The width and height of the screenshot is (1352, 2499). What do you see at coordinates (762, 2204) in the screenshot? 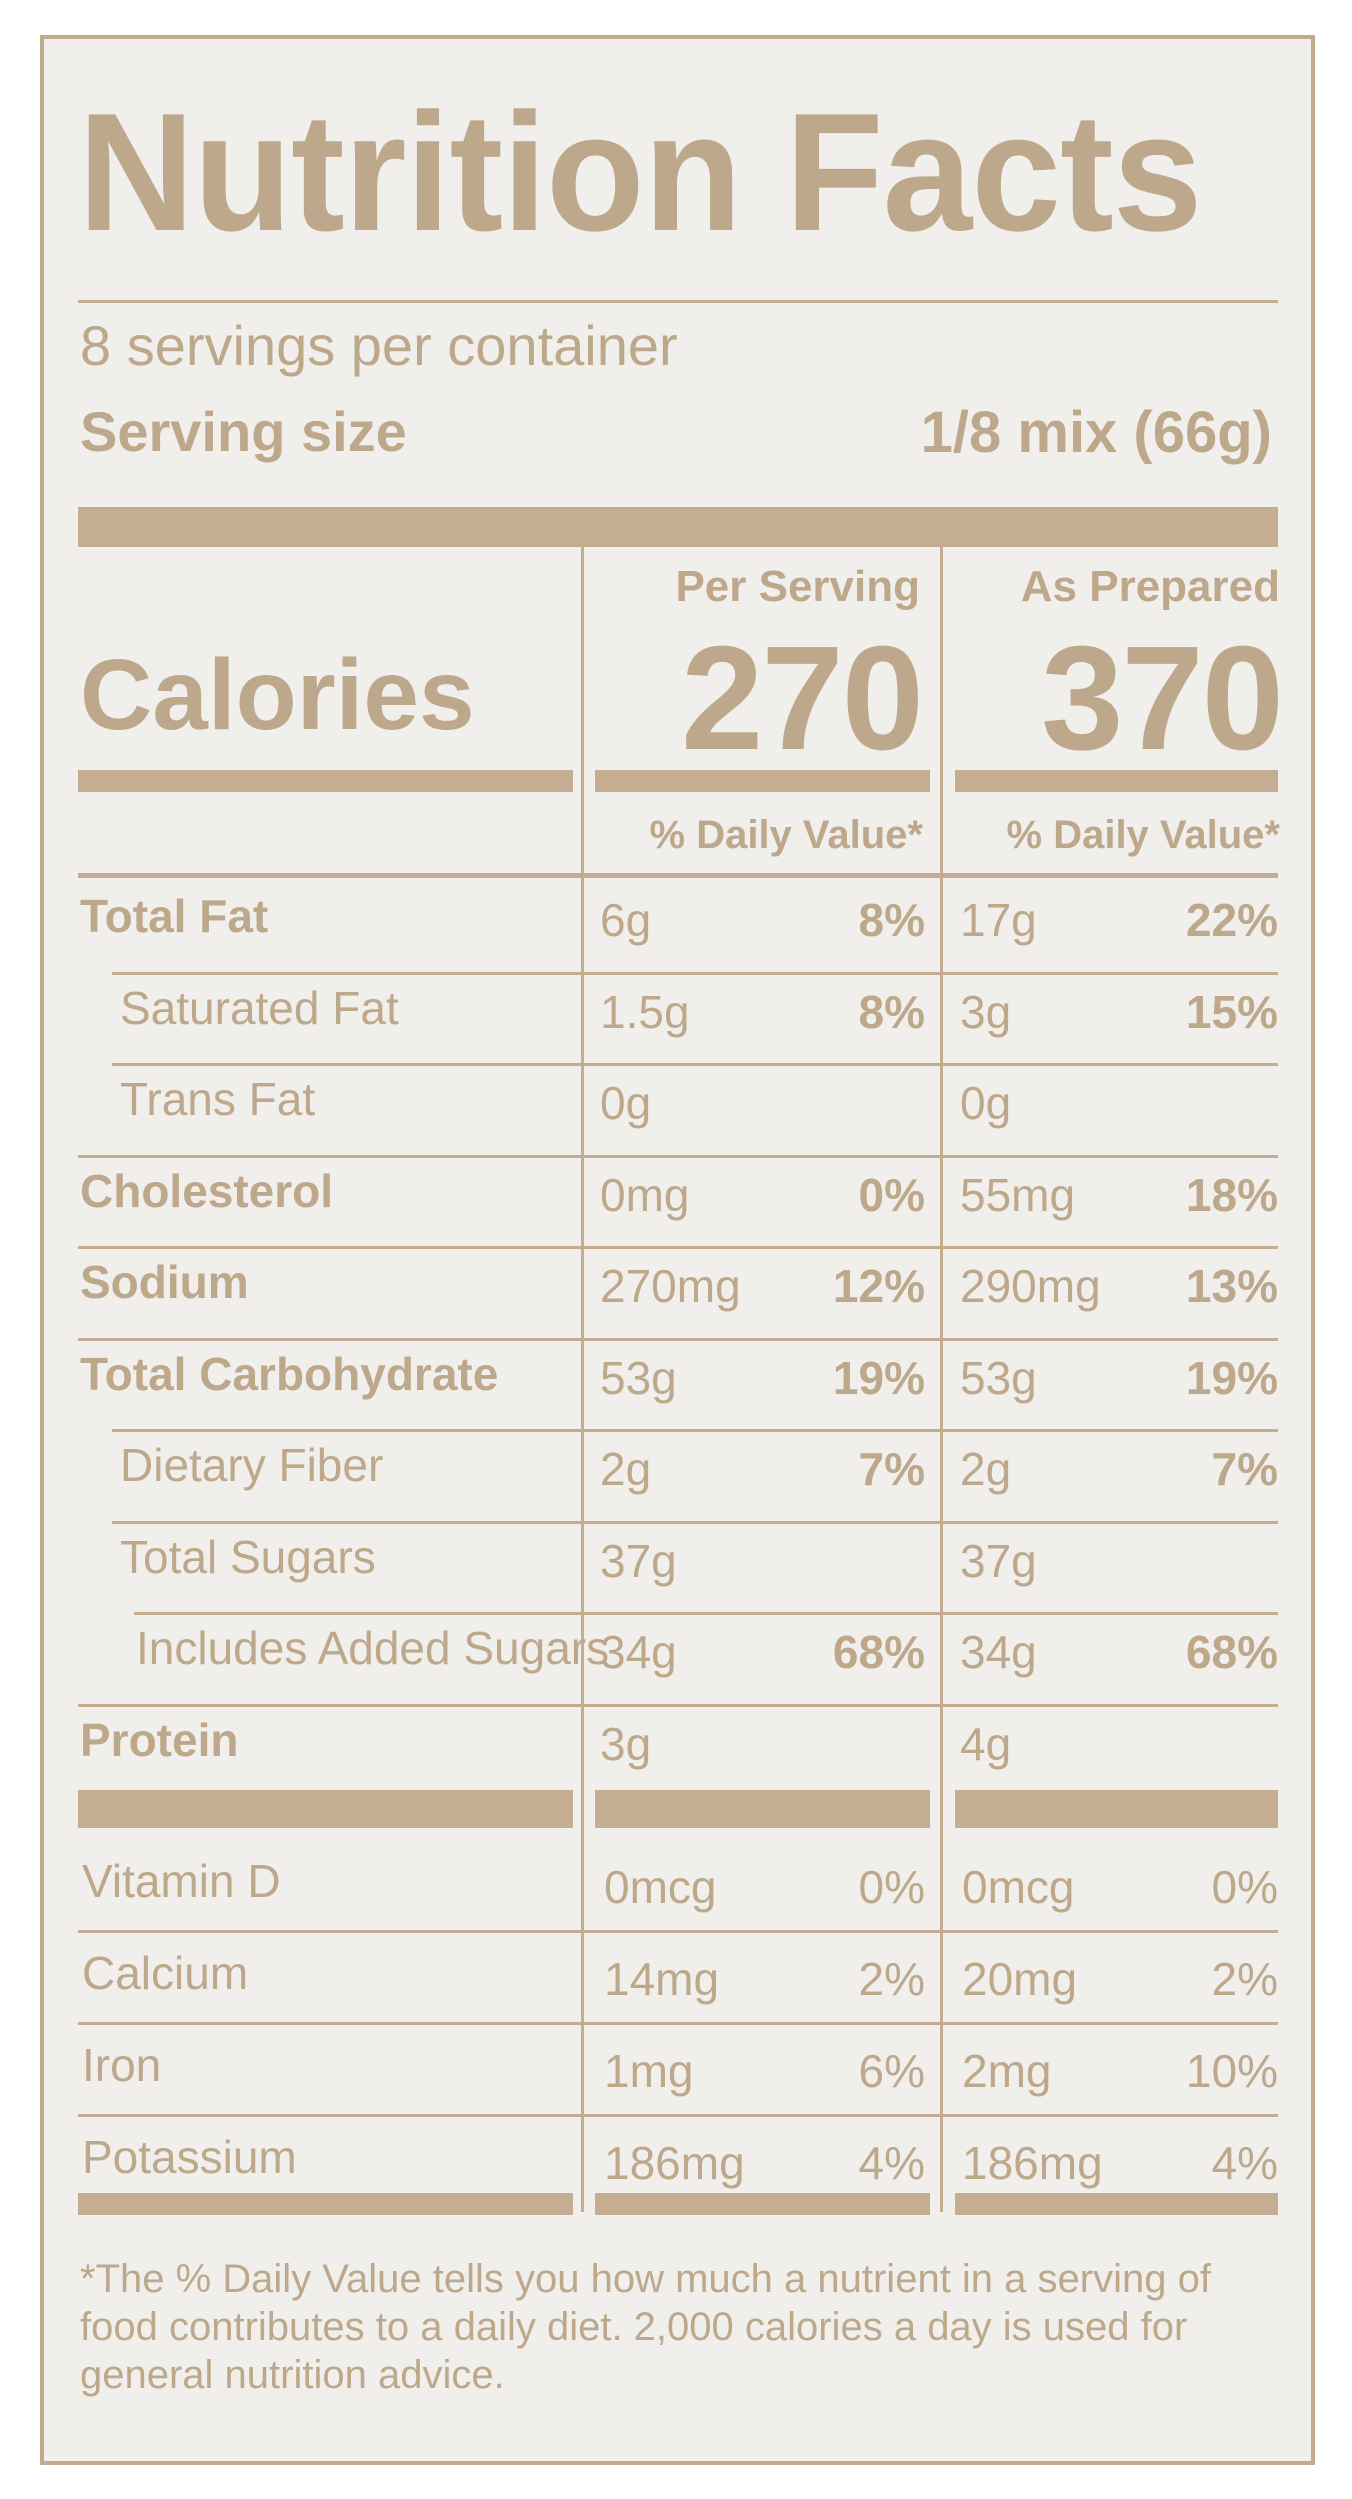
I see `bottom-rule-mid` at bounding box center [762, 2204].